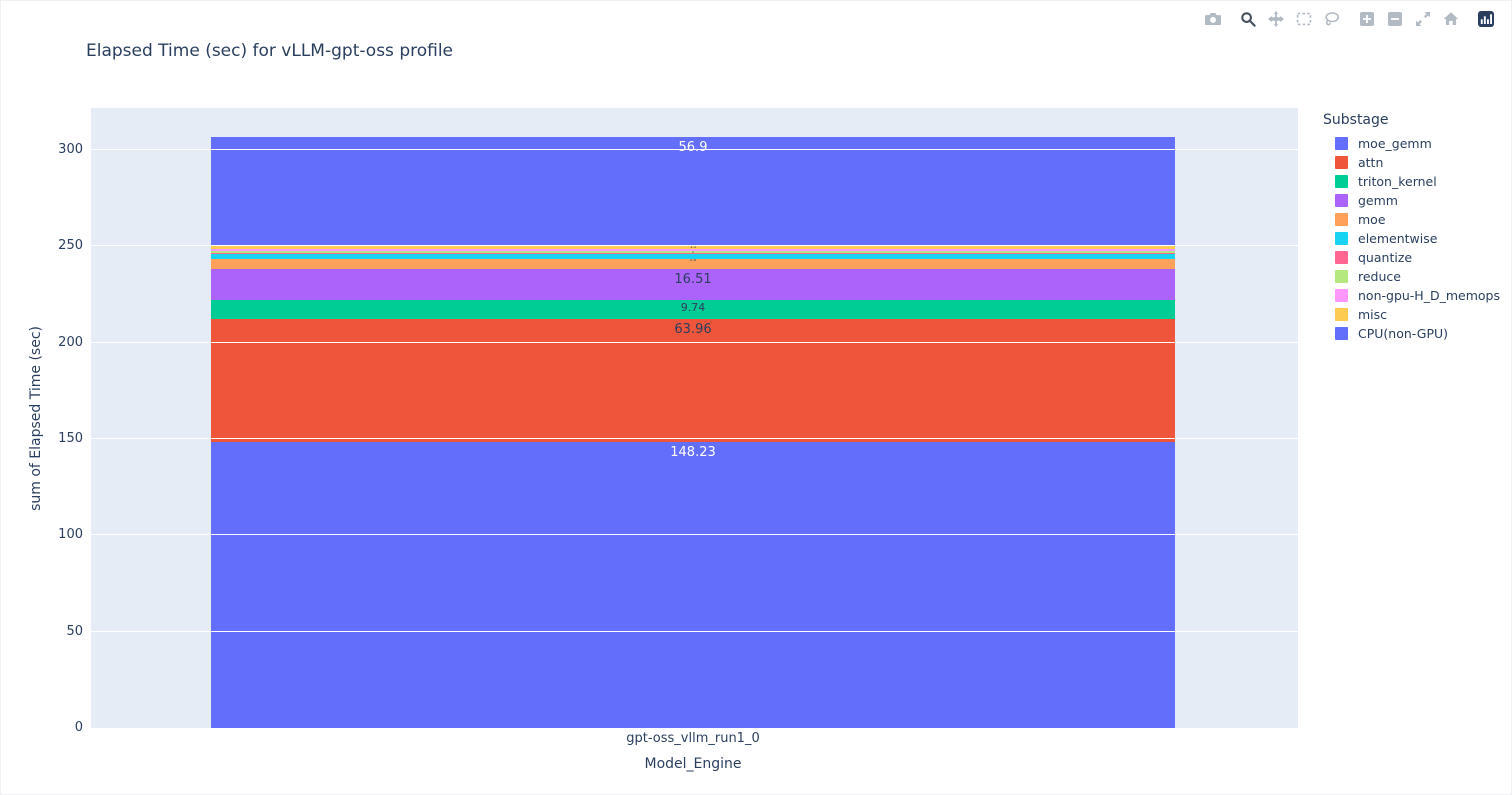 The width and height of the screenshot is (1512, 795). What do you see at coordinates (1429, 295) in the screenshot?
I see `legend-item-label: non-gpu-H_D_memops` at bounding box center [1429, 295].